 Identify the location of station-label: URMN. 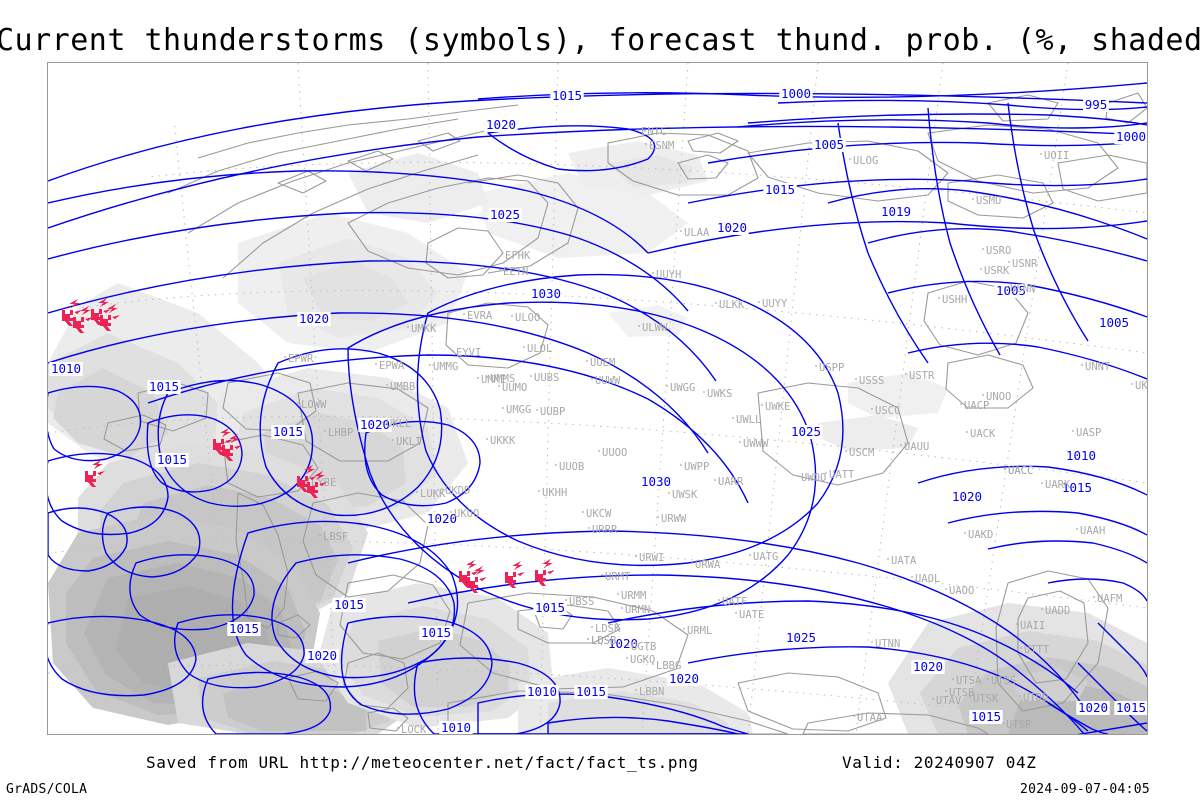
(637, 610).